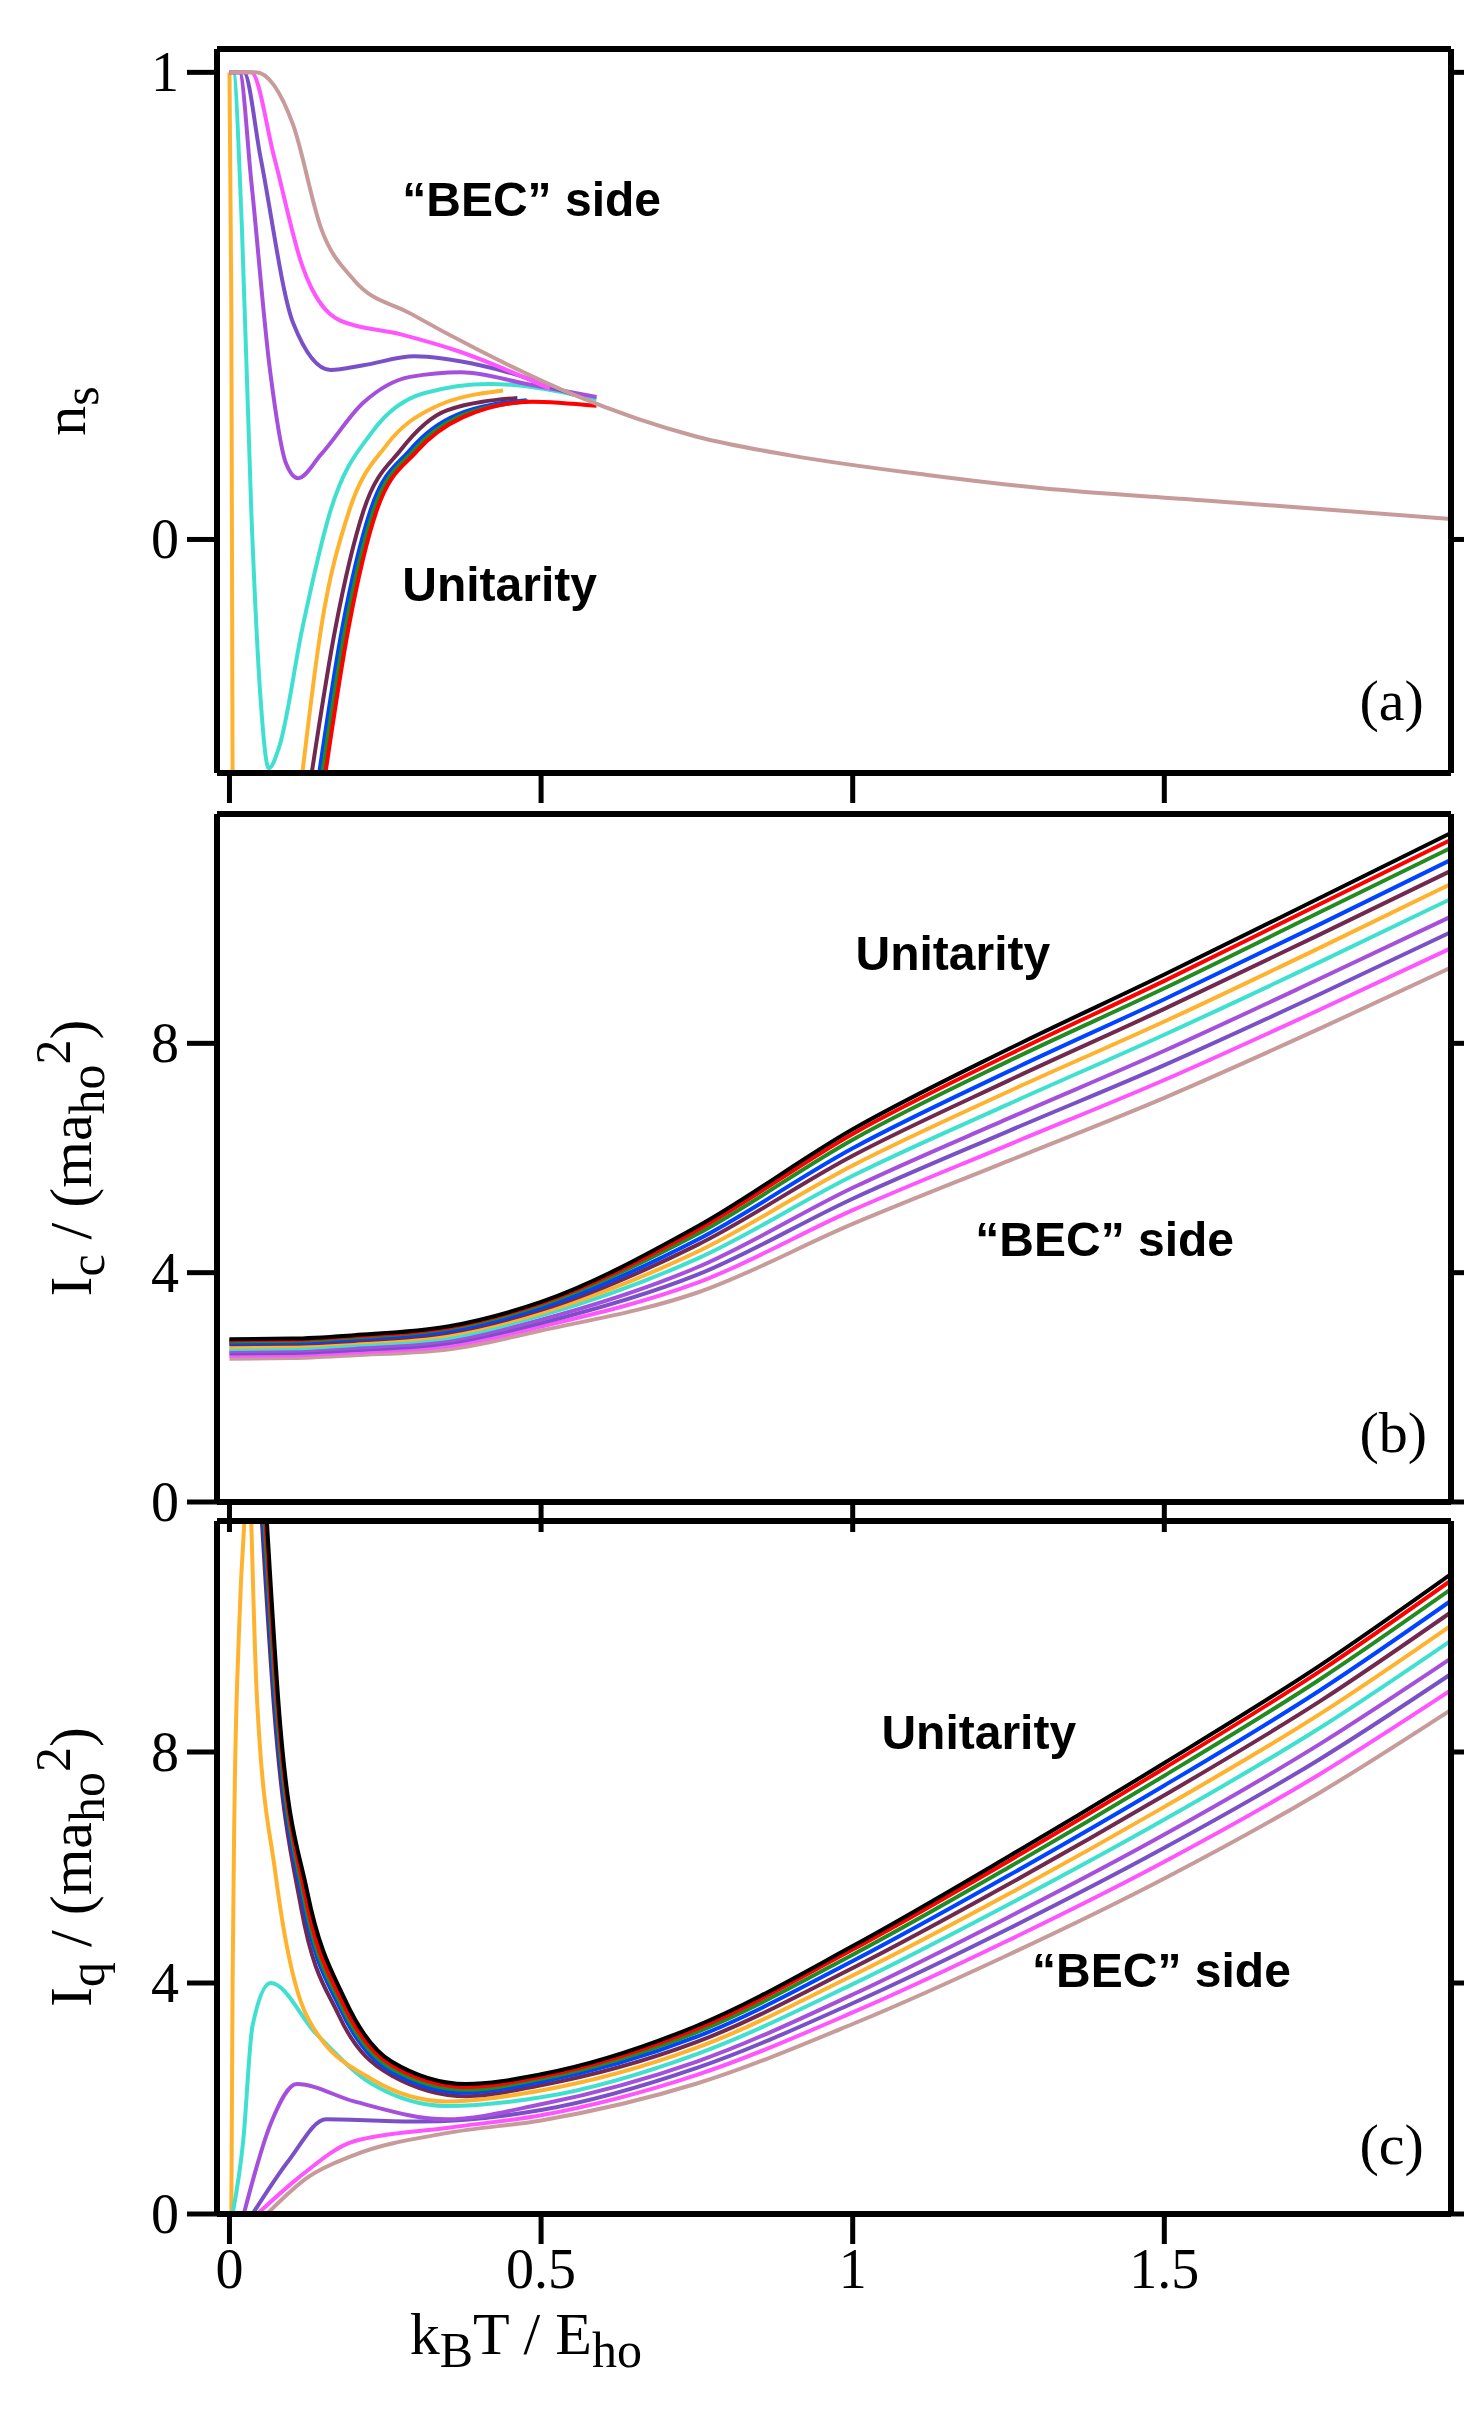 This screenshot has height=2415, width=1464. What do you see at coordinates (541, 2269) in the screenshot?
I see `x-tick-label: 0.5` at bounding box center [541, 2269].